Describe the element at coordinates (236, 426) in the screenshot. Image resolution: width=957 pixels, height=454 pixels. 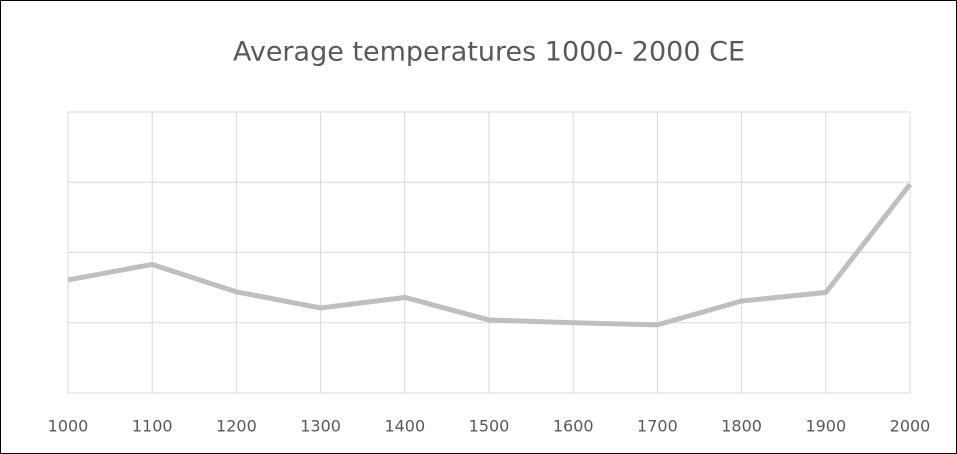
I see `x-tick-label: 1200` at that location.